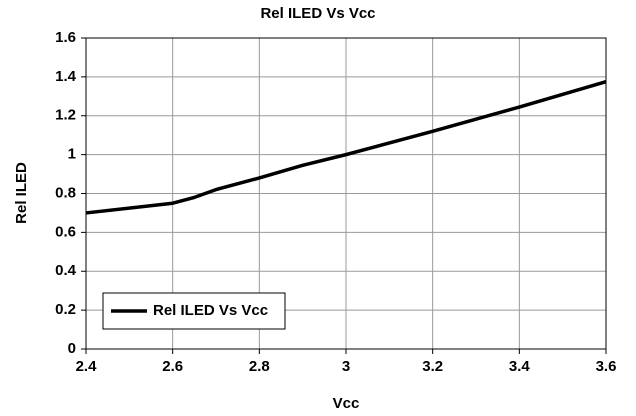 The height and width of the screenshot is (416, 636). What do you see at coordinates (520, 366) in the screenshot?
I see `x-tick-label: 3.4` at bounding box center [520, 366].